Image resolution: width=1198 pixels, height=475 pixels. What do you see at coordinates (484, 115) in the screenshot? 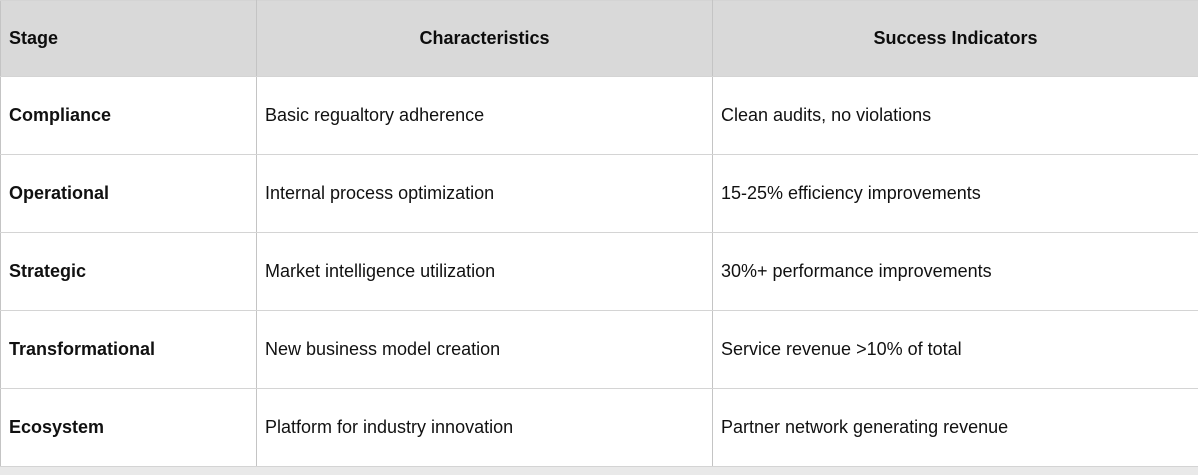
I see `cell-characteristics: Basic regualtory adherence` at bounding box center [484, 115].